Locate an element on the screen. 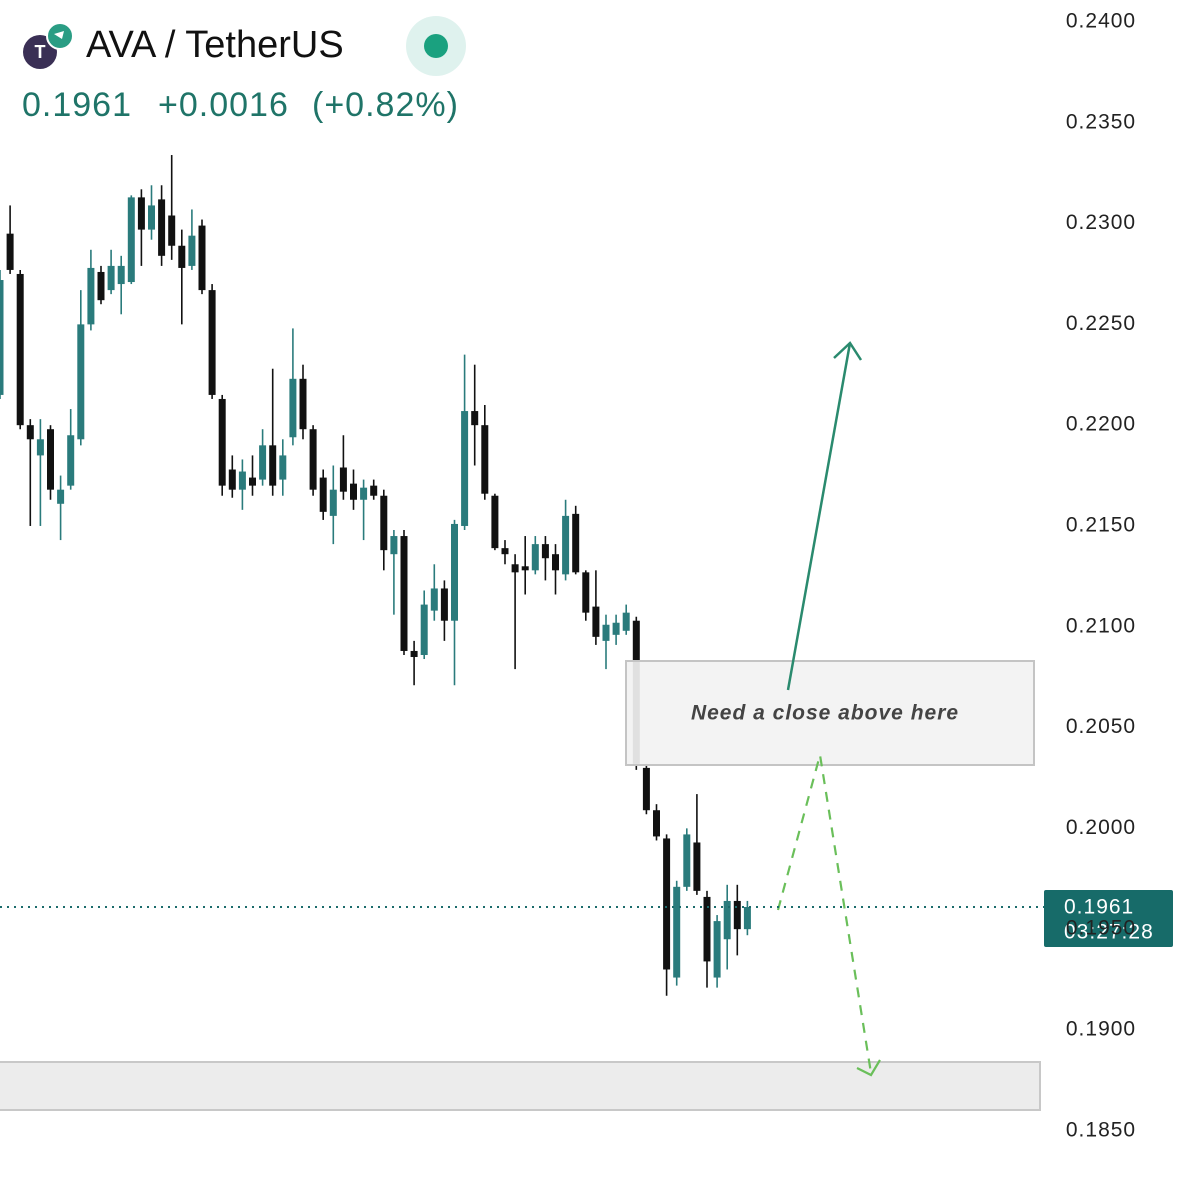 Image resolution: width=1200 pixels, height=1186 pixels. resistance-zone is located at coordinates (830, 713).